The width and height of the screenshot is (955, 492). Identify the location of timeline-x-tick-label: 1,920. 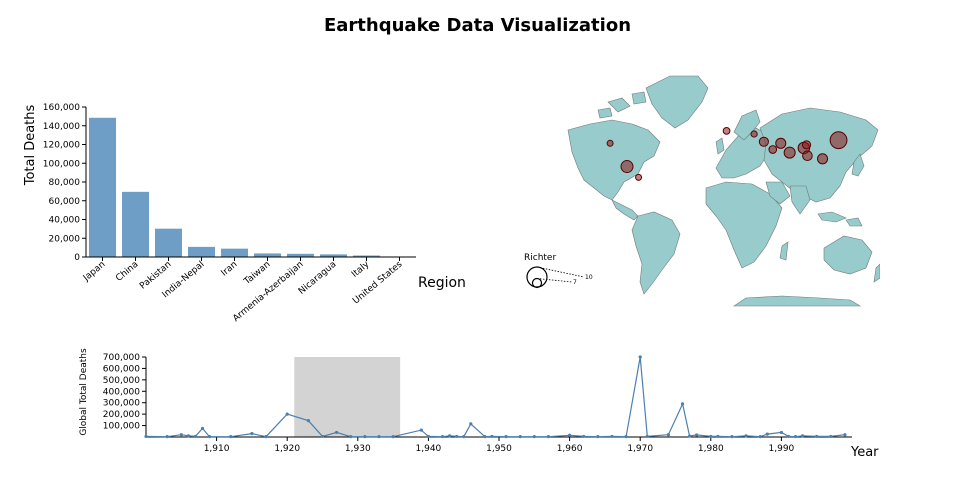
(287, 449).